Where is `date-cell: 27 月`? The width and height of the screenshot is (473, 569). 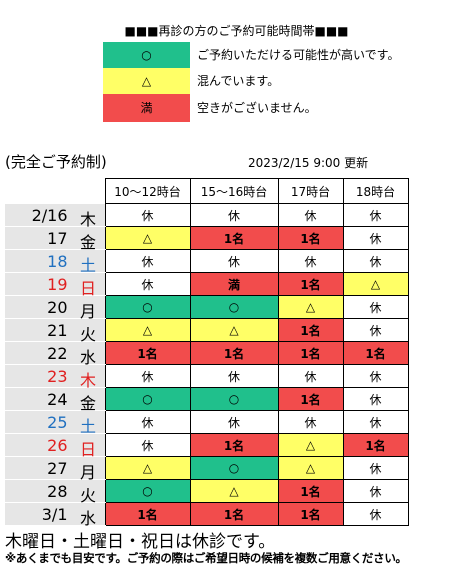 date-cell: 27 月 is located at coordinates (55, 469).